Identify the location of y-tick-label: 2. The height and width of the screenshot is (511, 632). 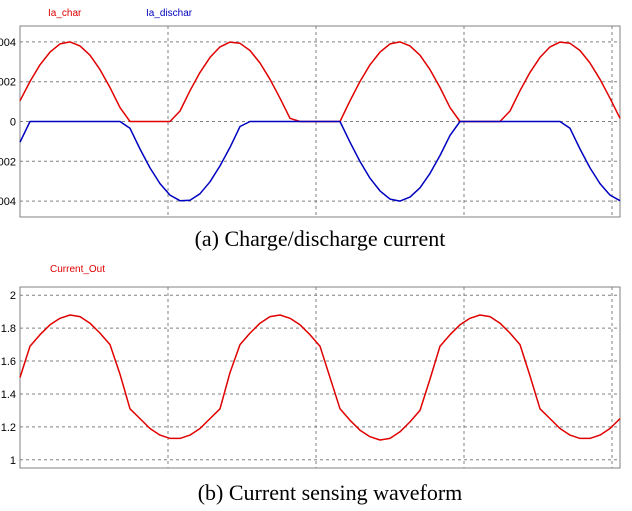
(13, 296).